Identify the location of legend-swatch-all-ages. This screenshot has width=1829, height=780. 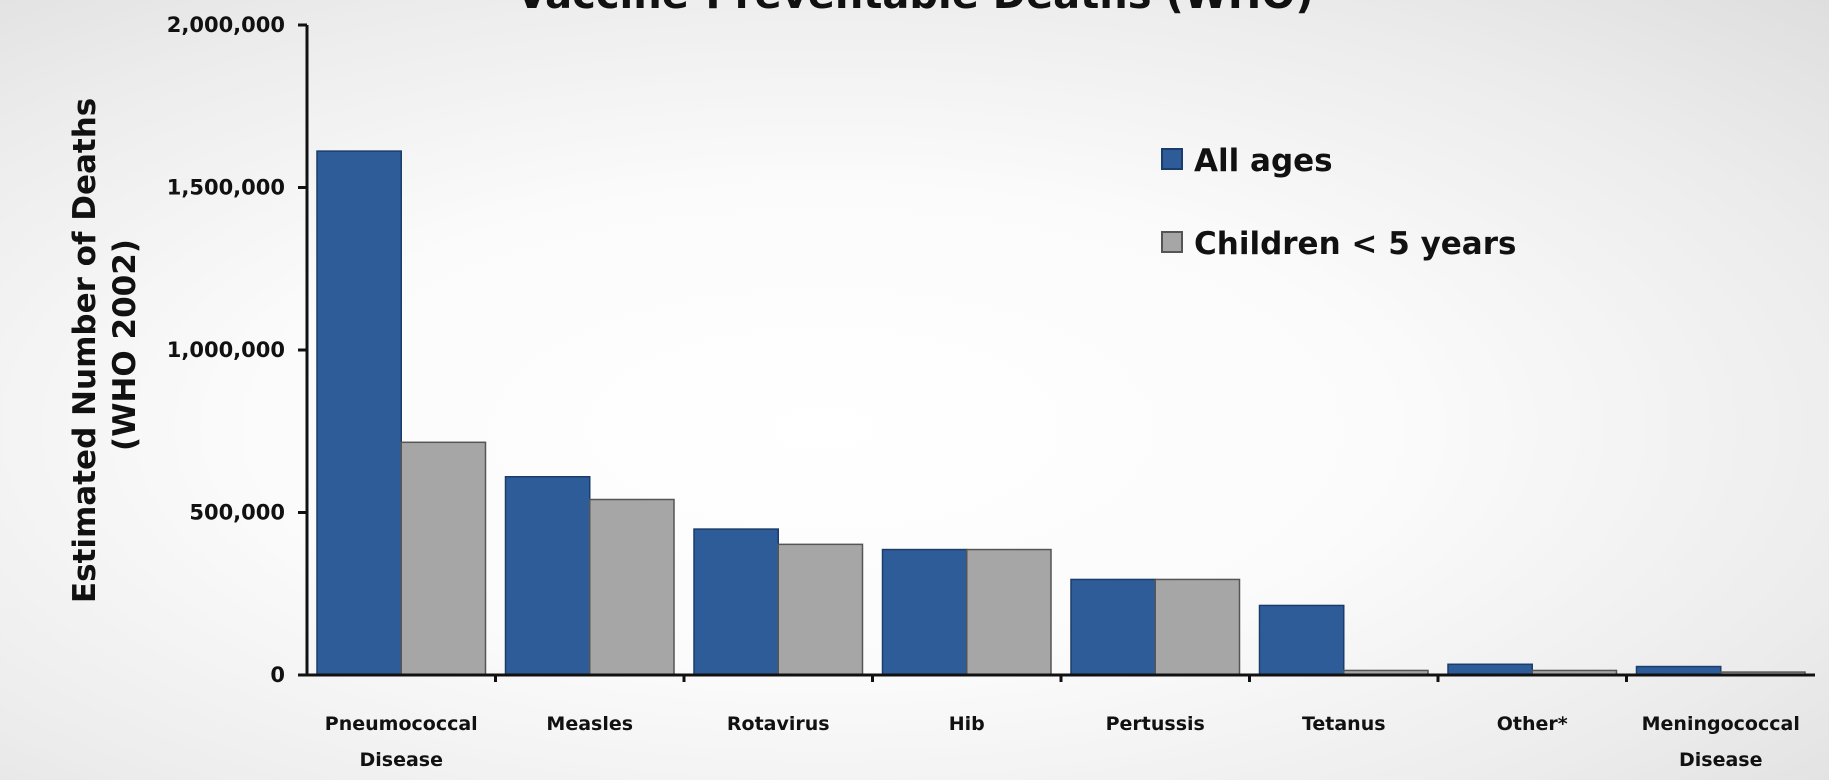
(1172, 159).